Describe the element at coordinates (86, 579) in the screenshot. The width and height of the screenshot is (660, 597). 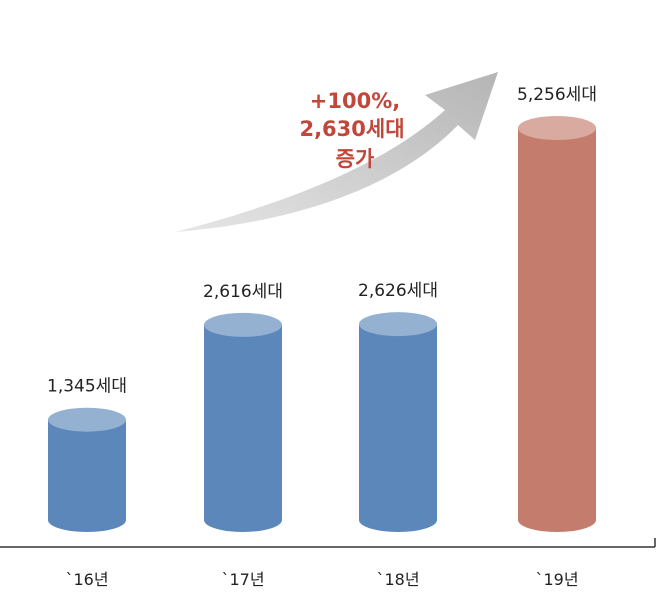
I see `x-tick-label: `16년` at that location.